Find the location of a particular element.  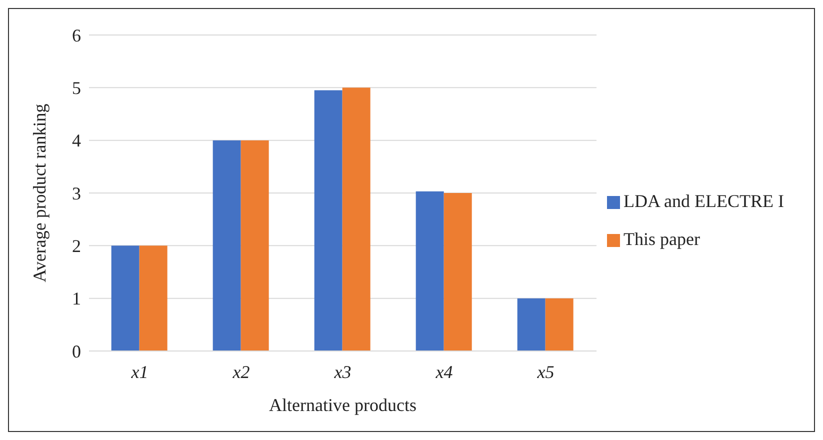

x-tick-label: x1 is located at coordinates (139, 372).